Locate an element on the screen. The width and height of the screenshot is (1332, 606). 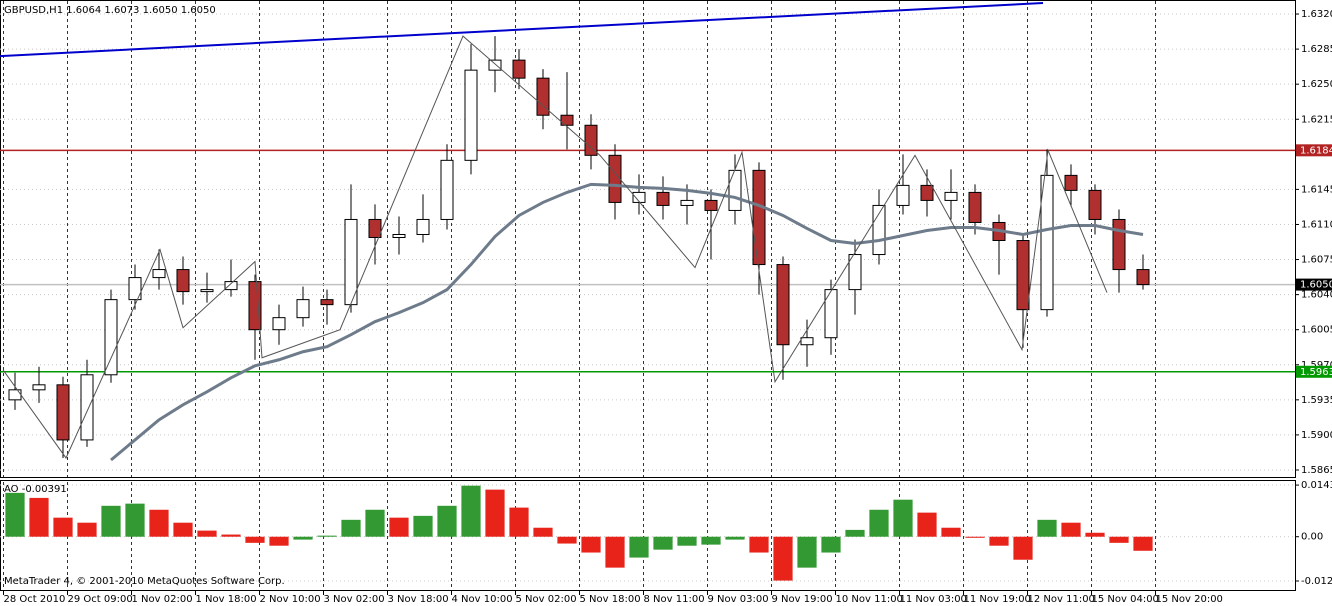
x-tick-label: 3 Nov 02:00 is located at coordinates (354, 599).